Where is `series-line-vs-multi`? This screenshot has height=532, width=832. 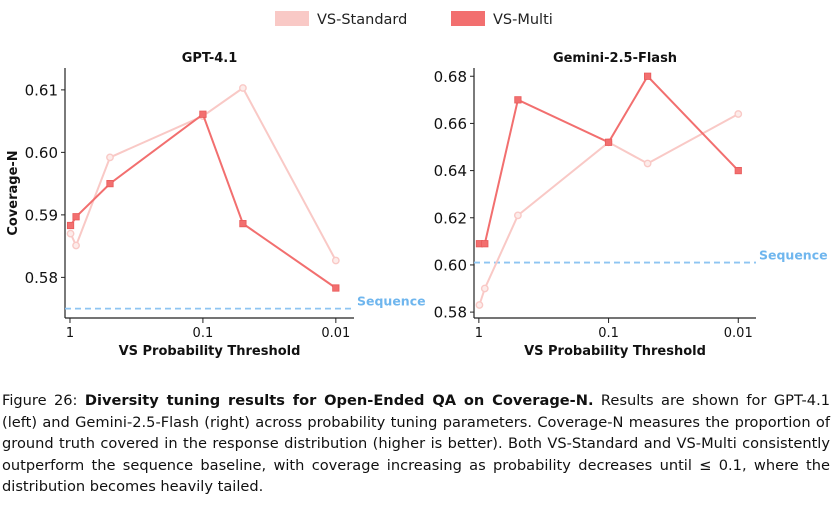 series-line-vs-multi is located at coordinates (203, 200).